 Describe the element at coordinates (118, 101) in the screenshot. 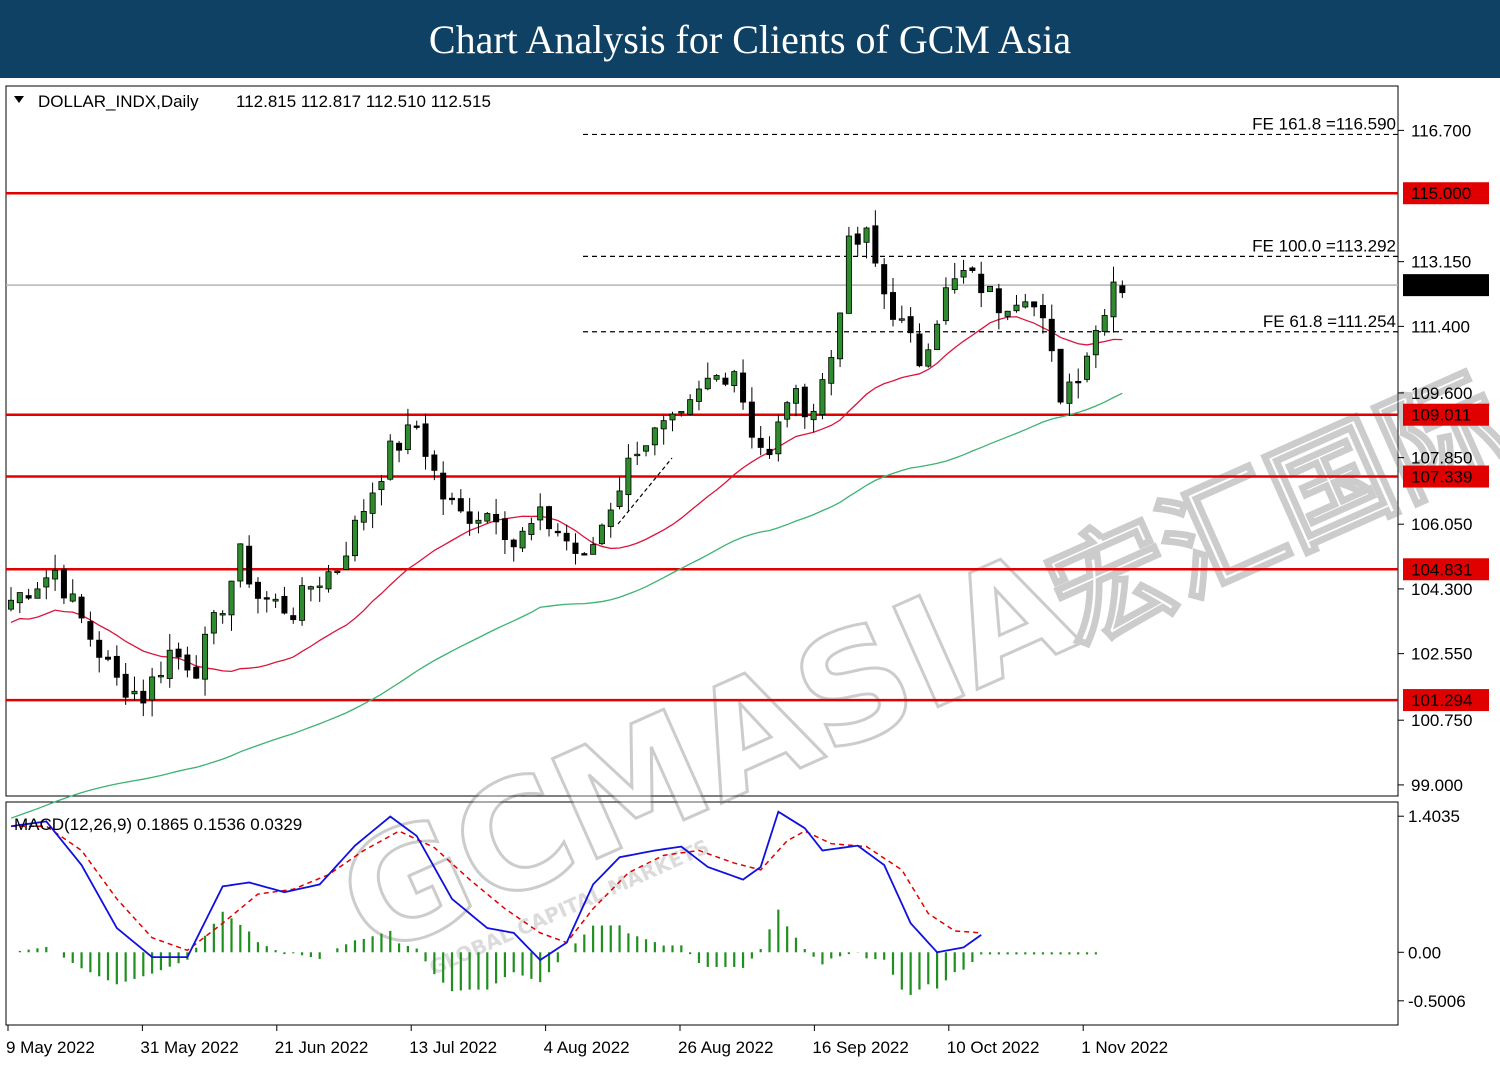

I see `symbol-label: DOLLAR_INDX,Daily` at that location.